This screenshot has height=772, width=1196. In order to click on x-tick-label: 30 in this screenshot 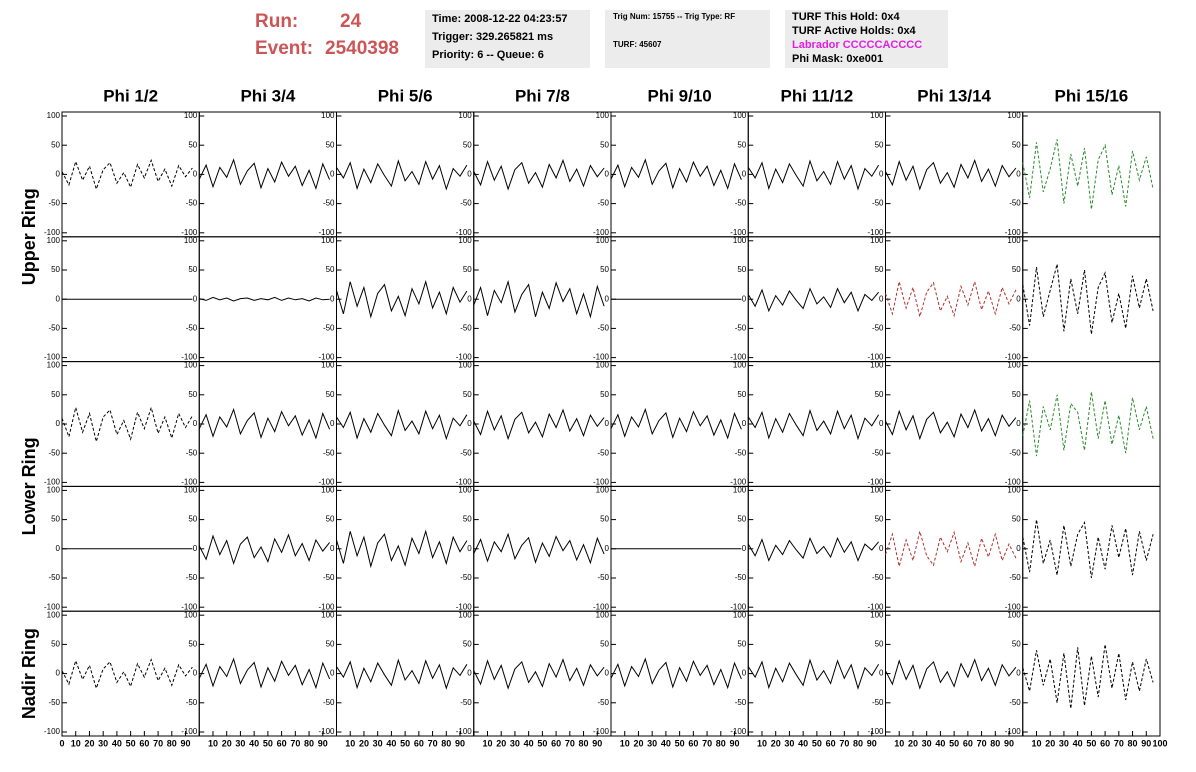, I will do `click(652, 743)`.